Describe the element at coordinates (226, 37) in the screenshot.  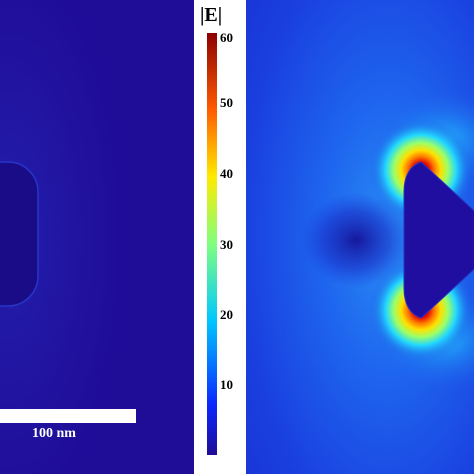
I see `colorbar-tick-60: 60` at that location.